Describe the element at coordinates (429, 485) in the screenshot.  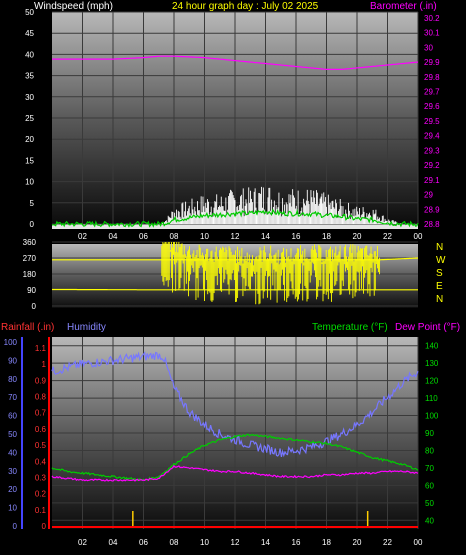
I see `temp-y-tick: 60` at that location.